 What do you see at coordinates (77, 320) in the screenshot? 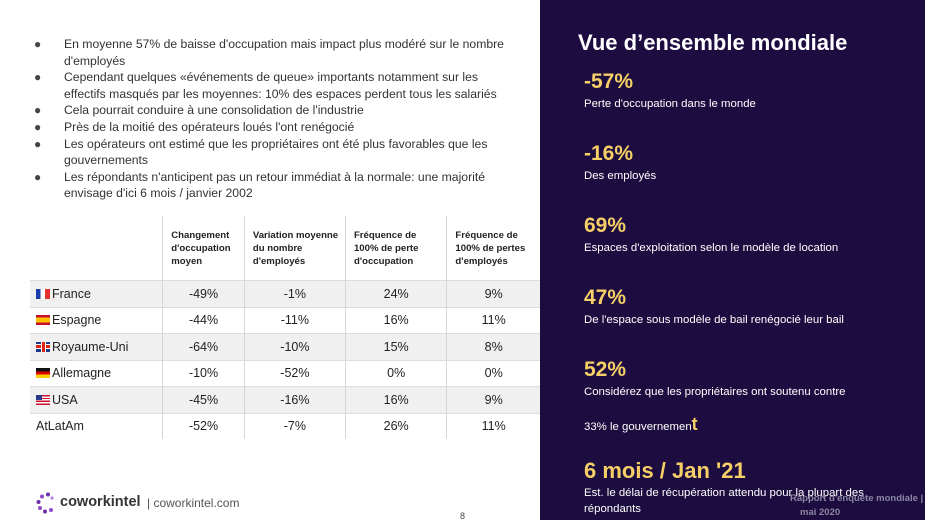
I see `country-name: Espagne` at bounding box center [77, 320].